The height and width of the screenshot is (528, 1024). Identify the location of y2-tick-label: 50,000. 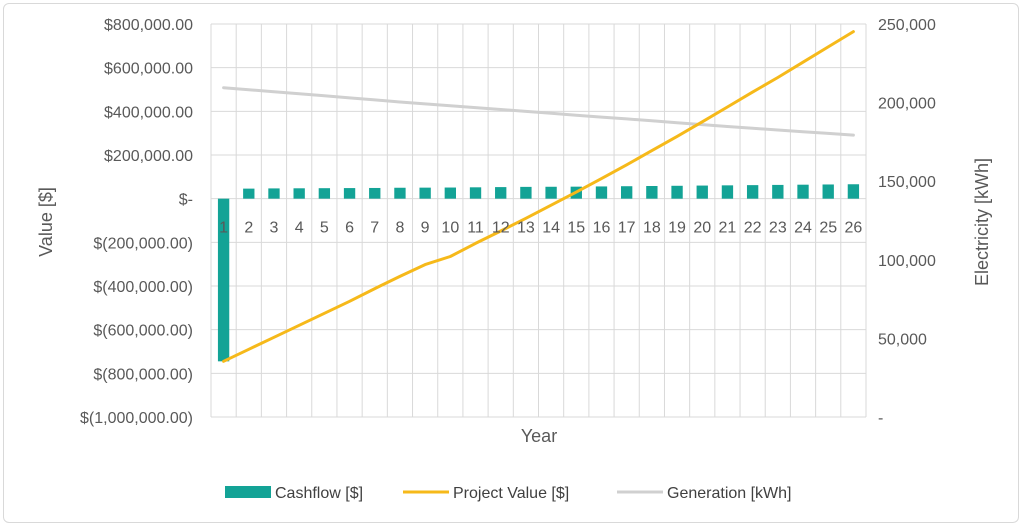
(902, 339).